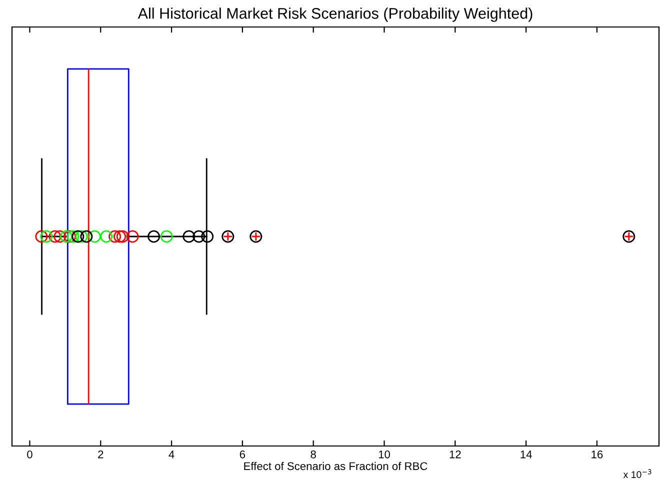 This screenshot has width=662, height=481. I want to click on chart-title: All Historical Market Risk Scenarios (Probability Weighted), so click(335, 15).